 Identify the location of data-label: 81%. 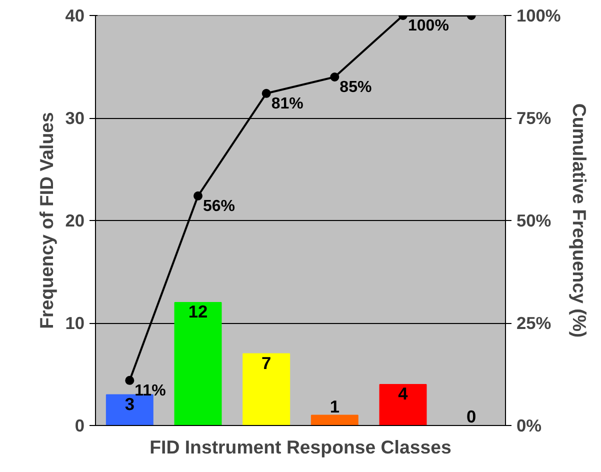
(287, 103).